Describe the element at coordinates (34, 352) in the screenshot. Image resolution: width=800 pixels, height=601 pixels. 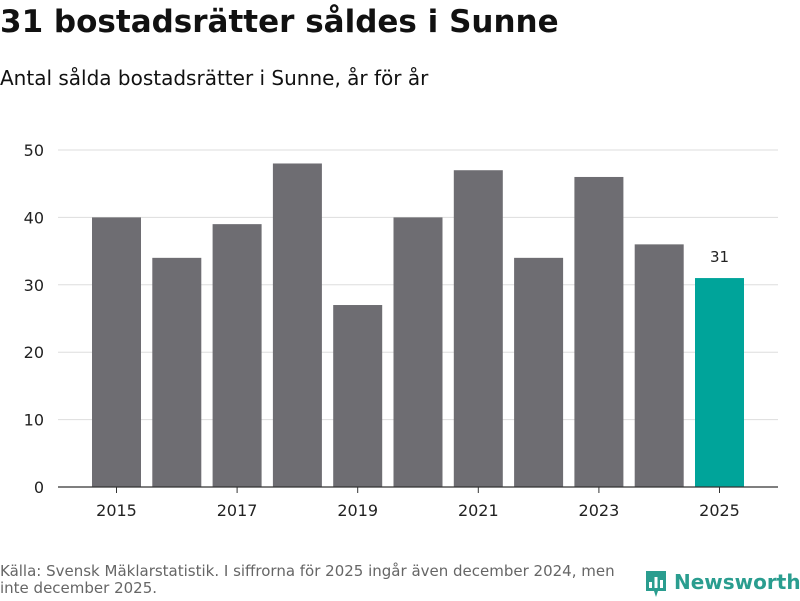
I see `y-tick-label: 20` at that location.